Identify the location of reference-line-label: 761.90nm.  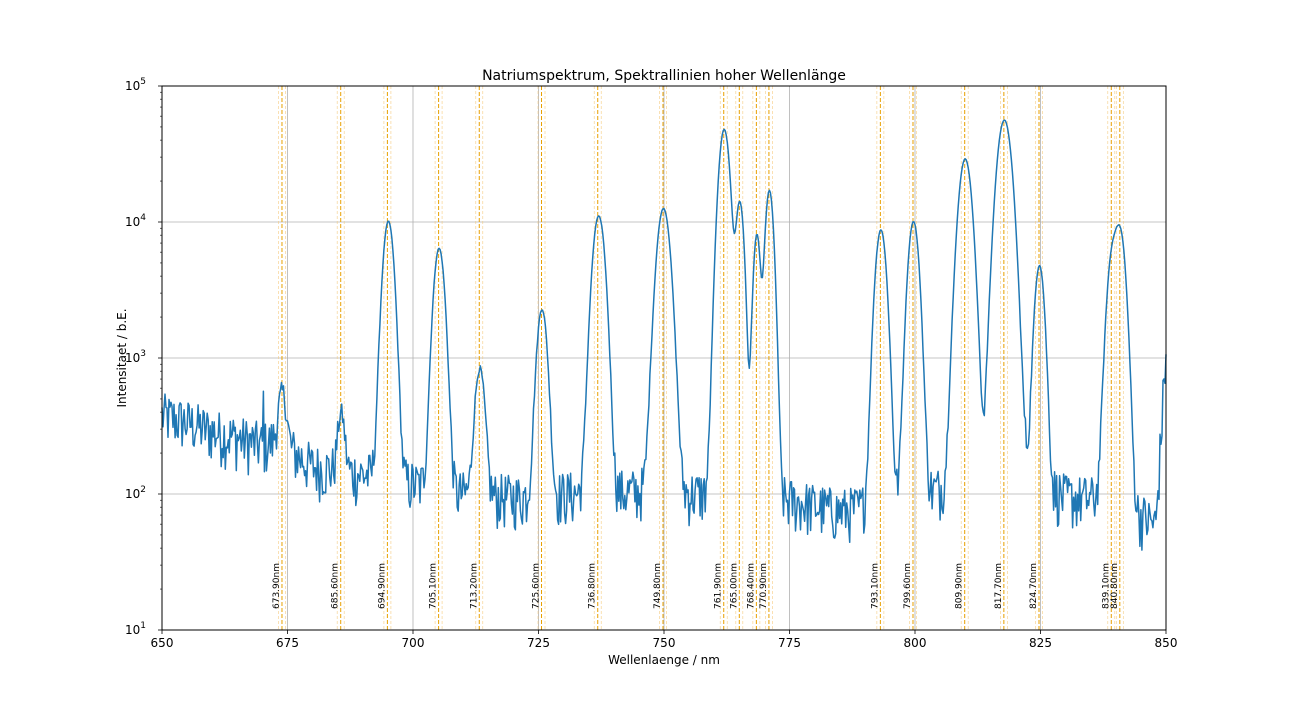
(719, 586).